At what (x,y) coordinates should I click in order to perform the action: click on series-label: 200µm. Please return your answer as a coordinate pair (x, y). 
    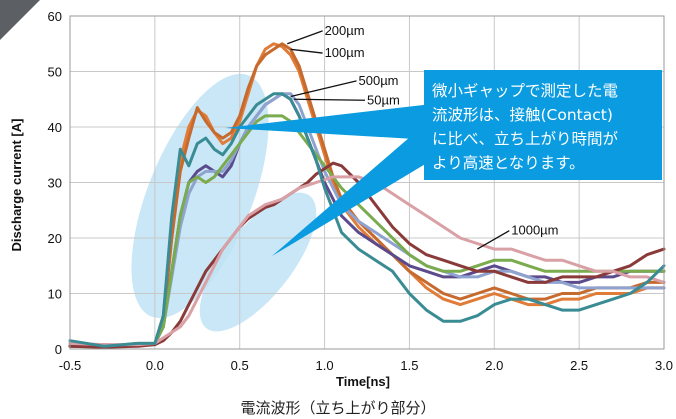
    Looking at the image, I should click on (345, 30).